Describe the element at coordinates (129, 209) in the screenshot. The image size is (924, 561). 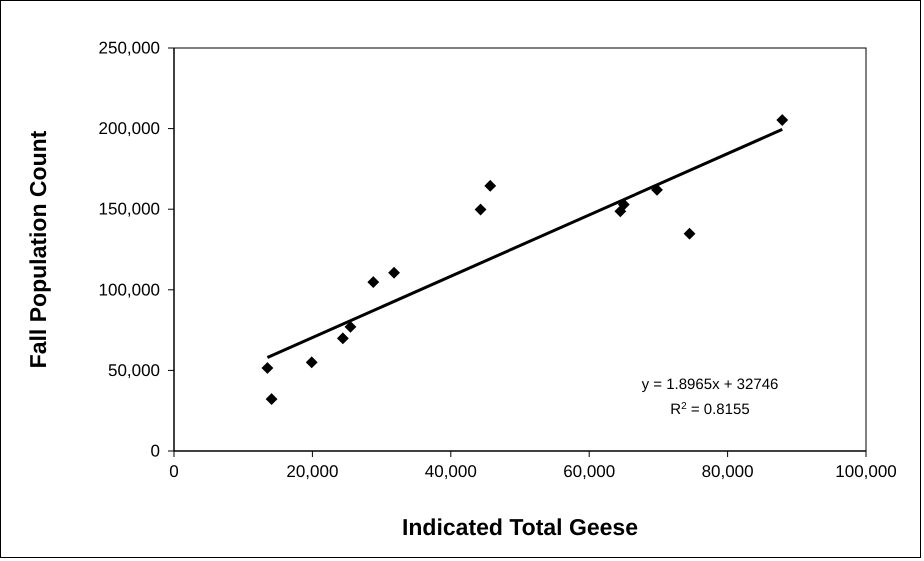
I see `y-tick-label: 150,000` at that location.